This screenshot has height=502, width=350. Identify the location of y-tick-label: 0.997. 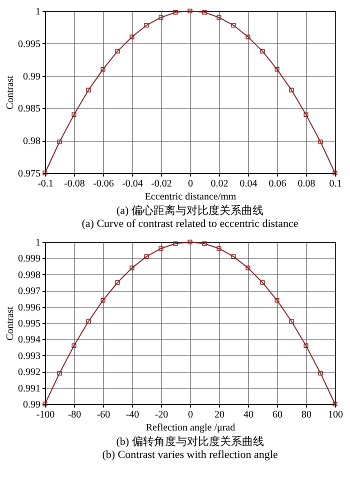
(29, 292).